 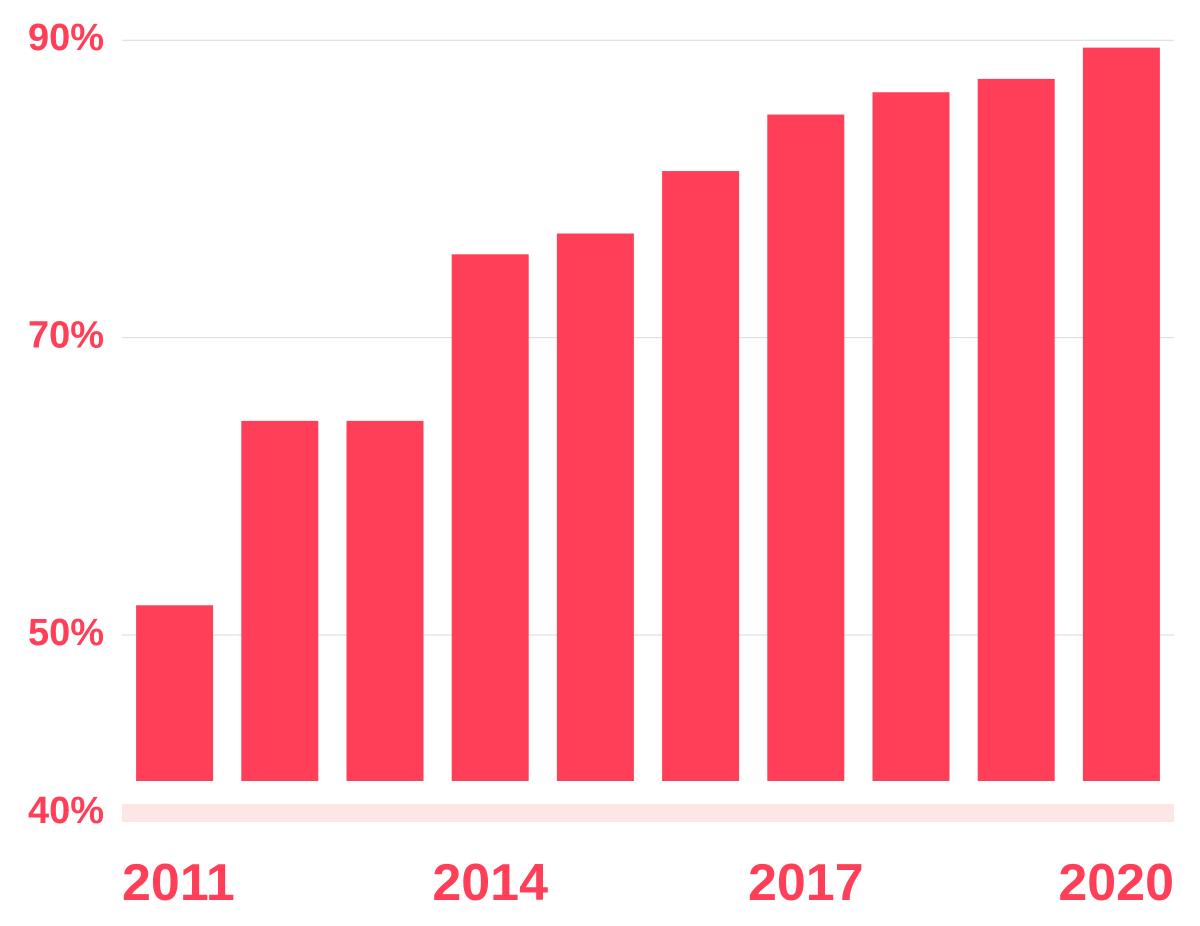 What do you see at coordinates (175, 693) in the screenshot?
I see `bar-2011` at bounding box center [175, 693].